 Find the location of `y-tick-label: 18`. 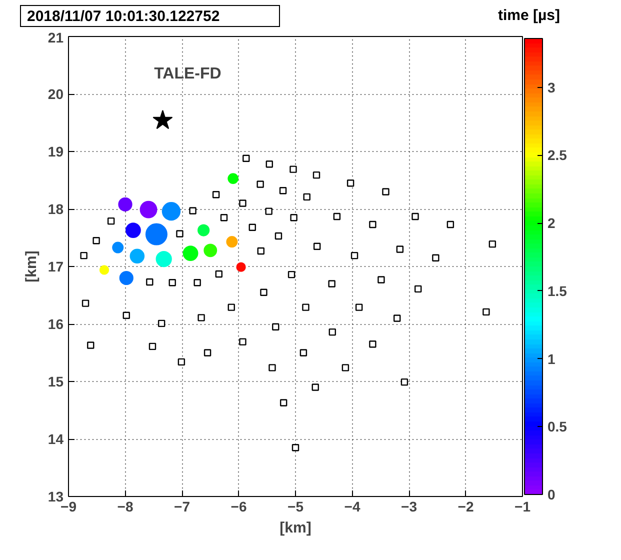

y-tick-label: 18 is located at coordinates (56, 209).